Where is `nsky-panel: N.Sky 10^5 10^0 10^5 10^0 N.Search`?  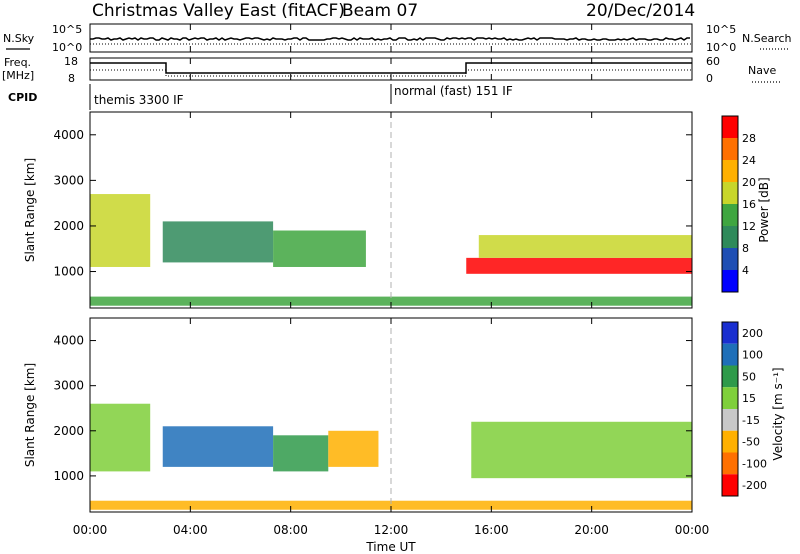 nsky-panel: N.Sky 10^5 10^0 10^5 10^0 N.Search is located at coordinates (397, 38).